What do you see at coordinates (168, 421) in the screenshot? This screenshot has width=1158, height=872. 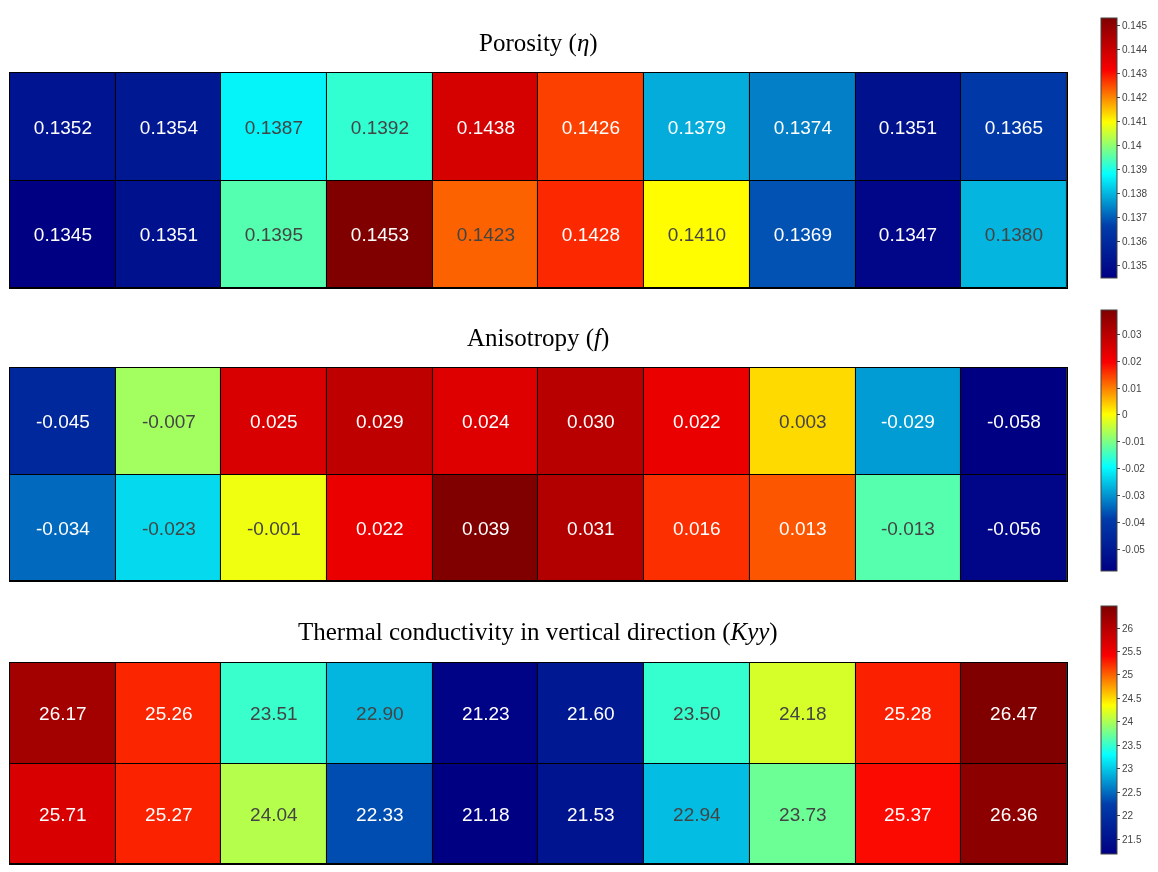 I see `data-label: -0.007` at bounding box center [168, 421].